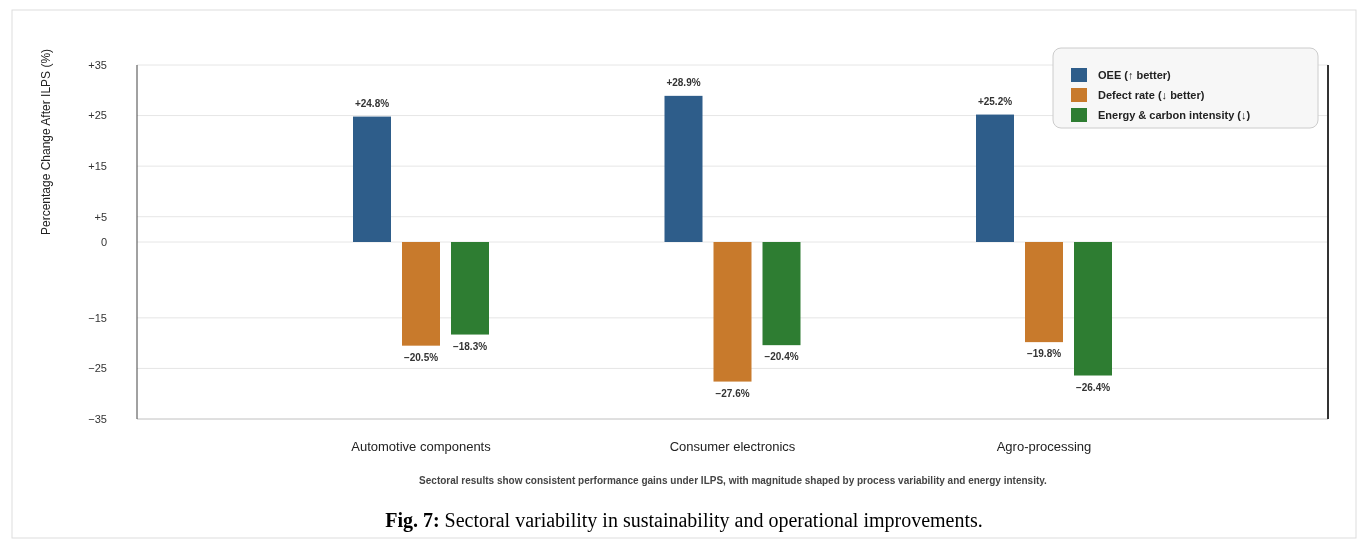 This screenshot has width=1368, height=540. What do you see at coordinates (470, 346) in the screenshot?
I see `data-label: −18.3%` at bounding box center [470, 346].